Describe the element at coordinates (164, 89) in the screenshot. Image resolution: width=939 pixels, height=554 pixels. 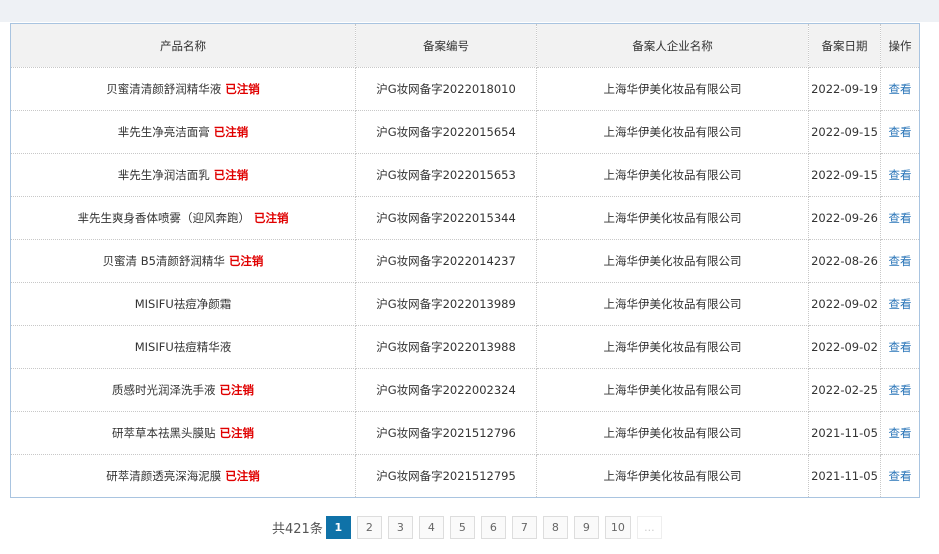
I see `product-name: 贝蜜清清颜舒润精华液` at that location.